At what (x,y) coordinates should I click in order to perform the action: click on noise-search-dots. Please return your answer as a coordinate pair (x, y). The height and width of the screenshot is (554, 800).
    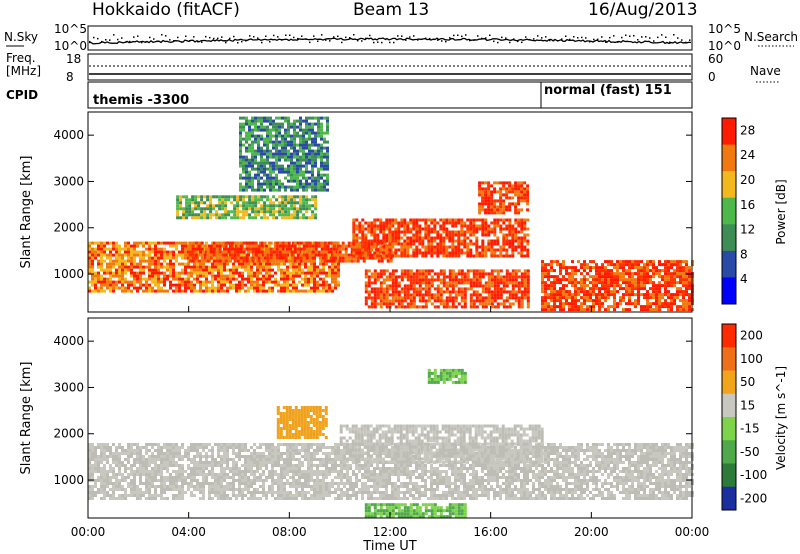
    Looking at the image, I should click on (390, 39).